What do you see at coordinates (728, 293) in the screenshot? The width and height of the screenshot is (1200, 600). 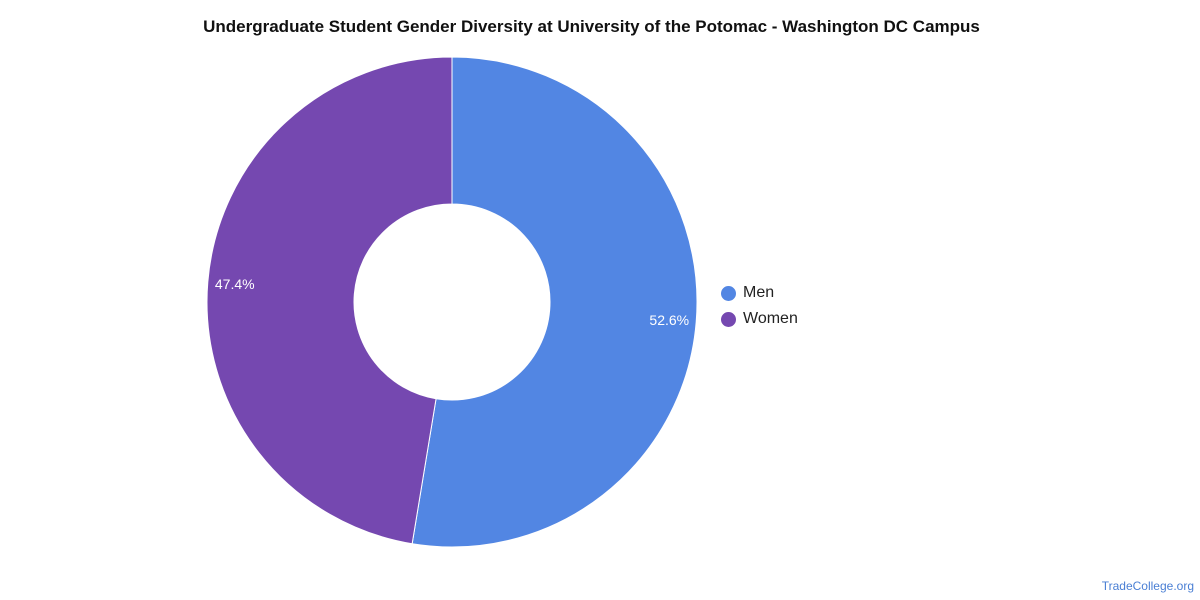 I see `legend-swatch-men` at bounding box center [728, 293].